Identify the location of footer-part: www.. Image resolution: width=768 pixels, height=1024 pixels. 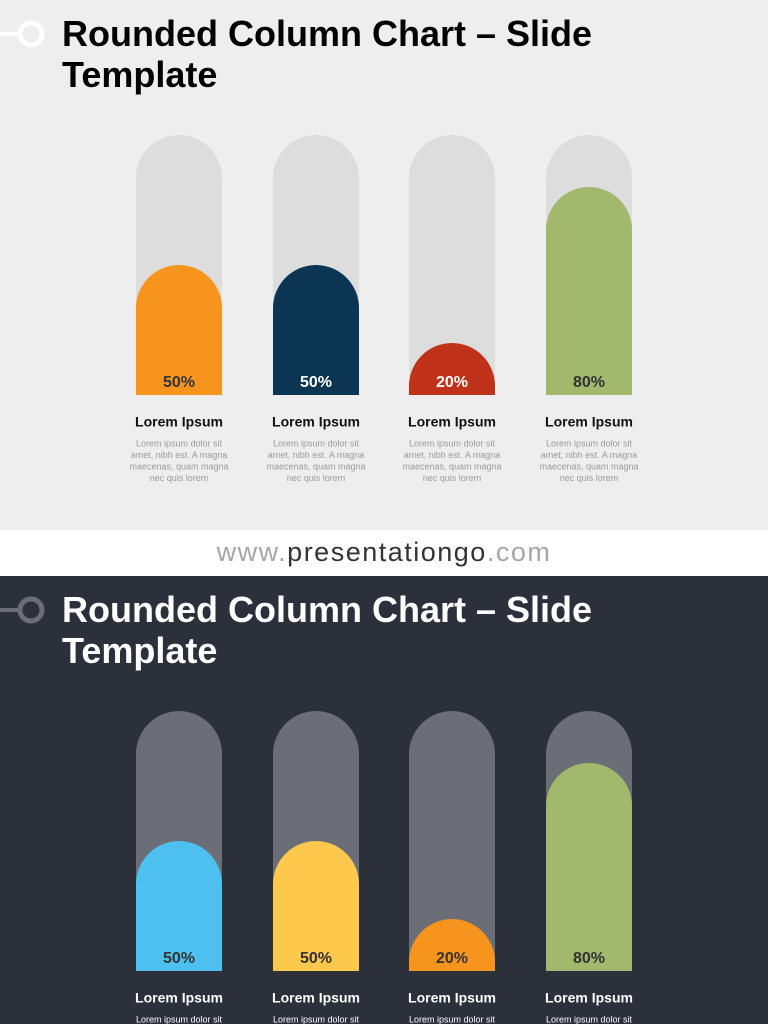
(252, 552).